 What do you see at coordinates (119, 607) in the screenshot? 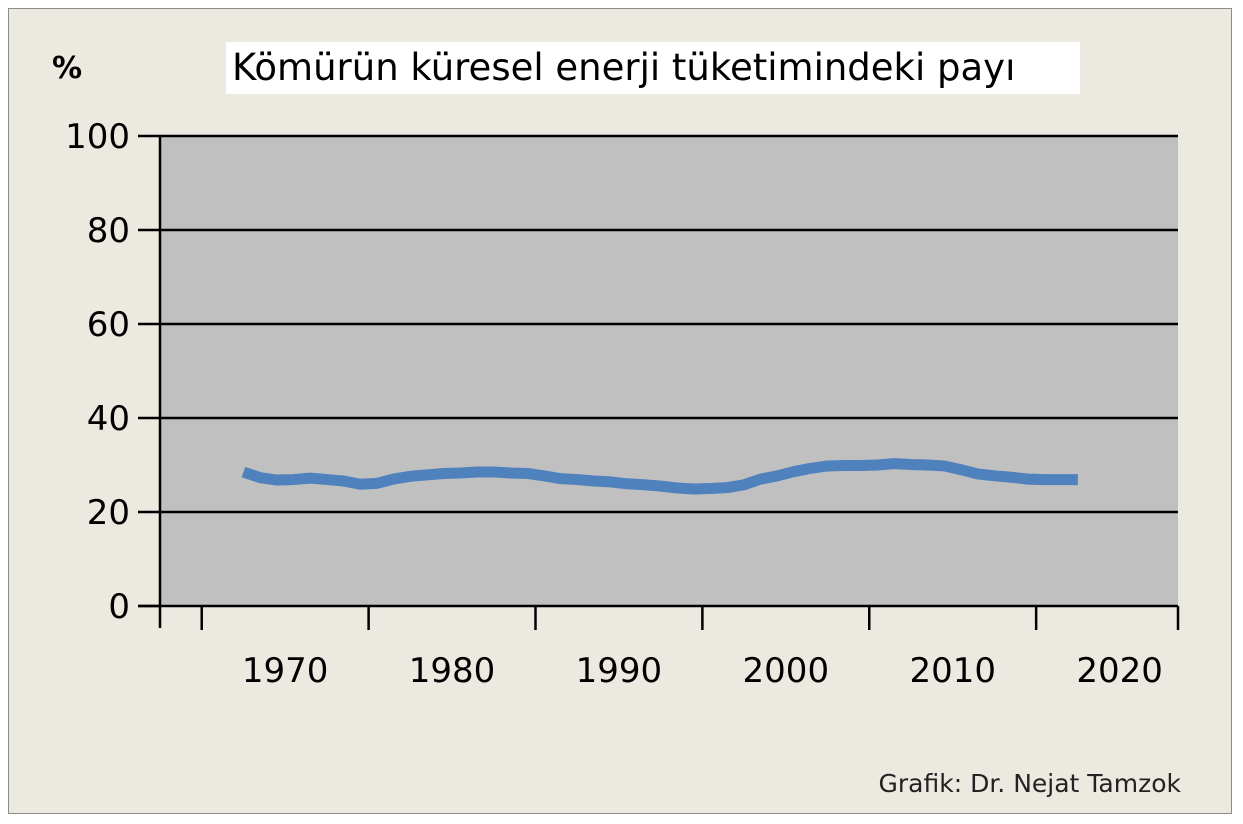
I see `y-tick-label-0: 0` at bounding box center [119, 607].